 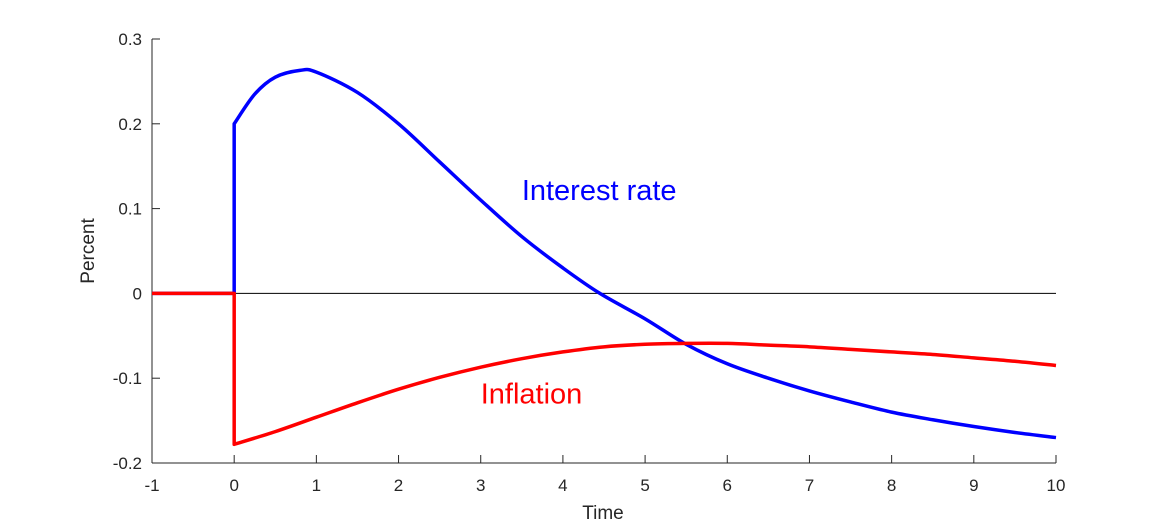 I want to click on interest-rate-label: Interest rate, so click(x=599, y=191).